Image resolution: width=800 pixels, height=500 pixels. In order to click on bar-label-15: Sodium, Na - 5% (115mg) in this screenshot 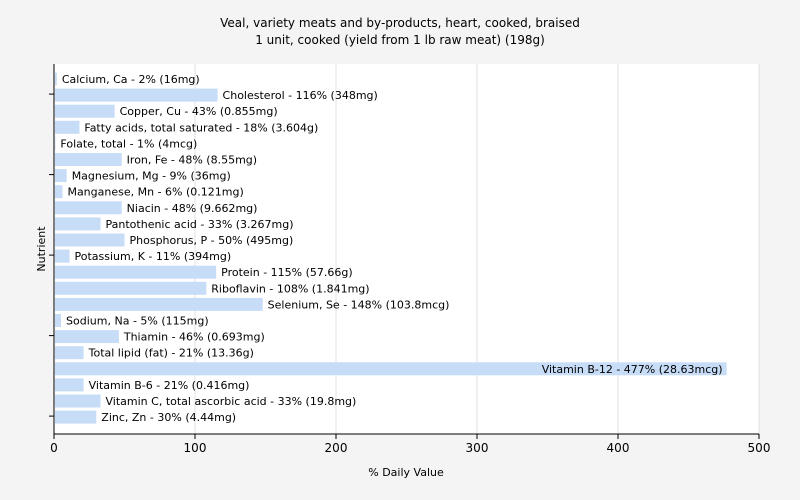, I will do `click(137, 321)`.